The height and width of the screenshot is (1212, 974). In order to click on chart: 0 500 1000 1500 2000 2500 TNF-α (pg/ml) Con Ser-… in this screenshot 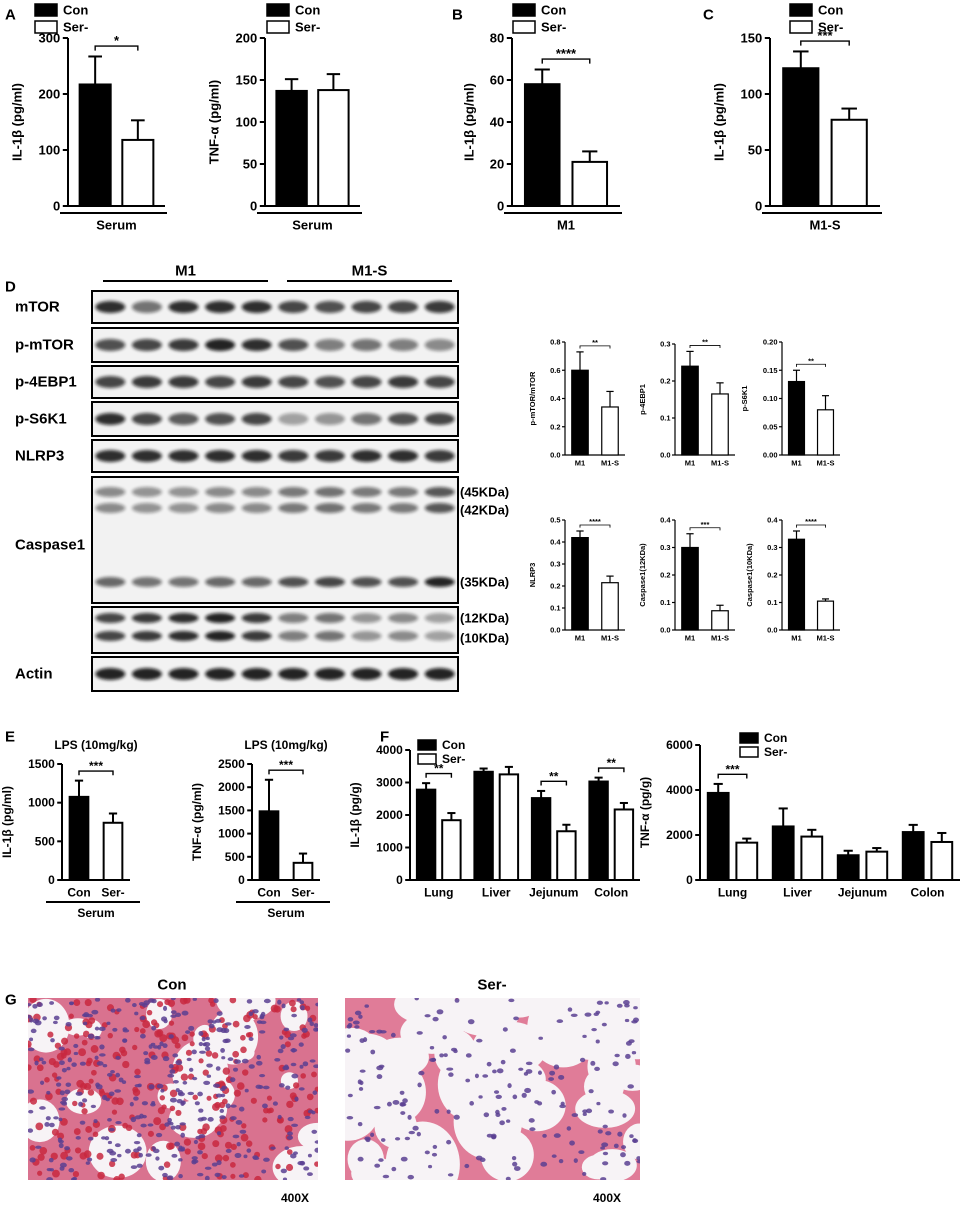, I will do `click(260, 829)`.